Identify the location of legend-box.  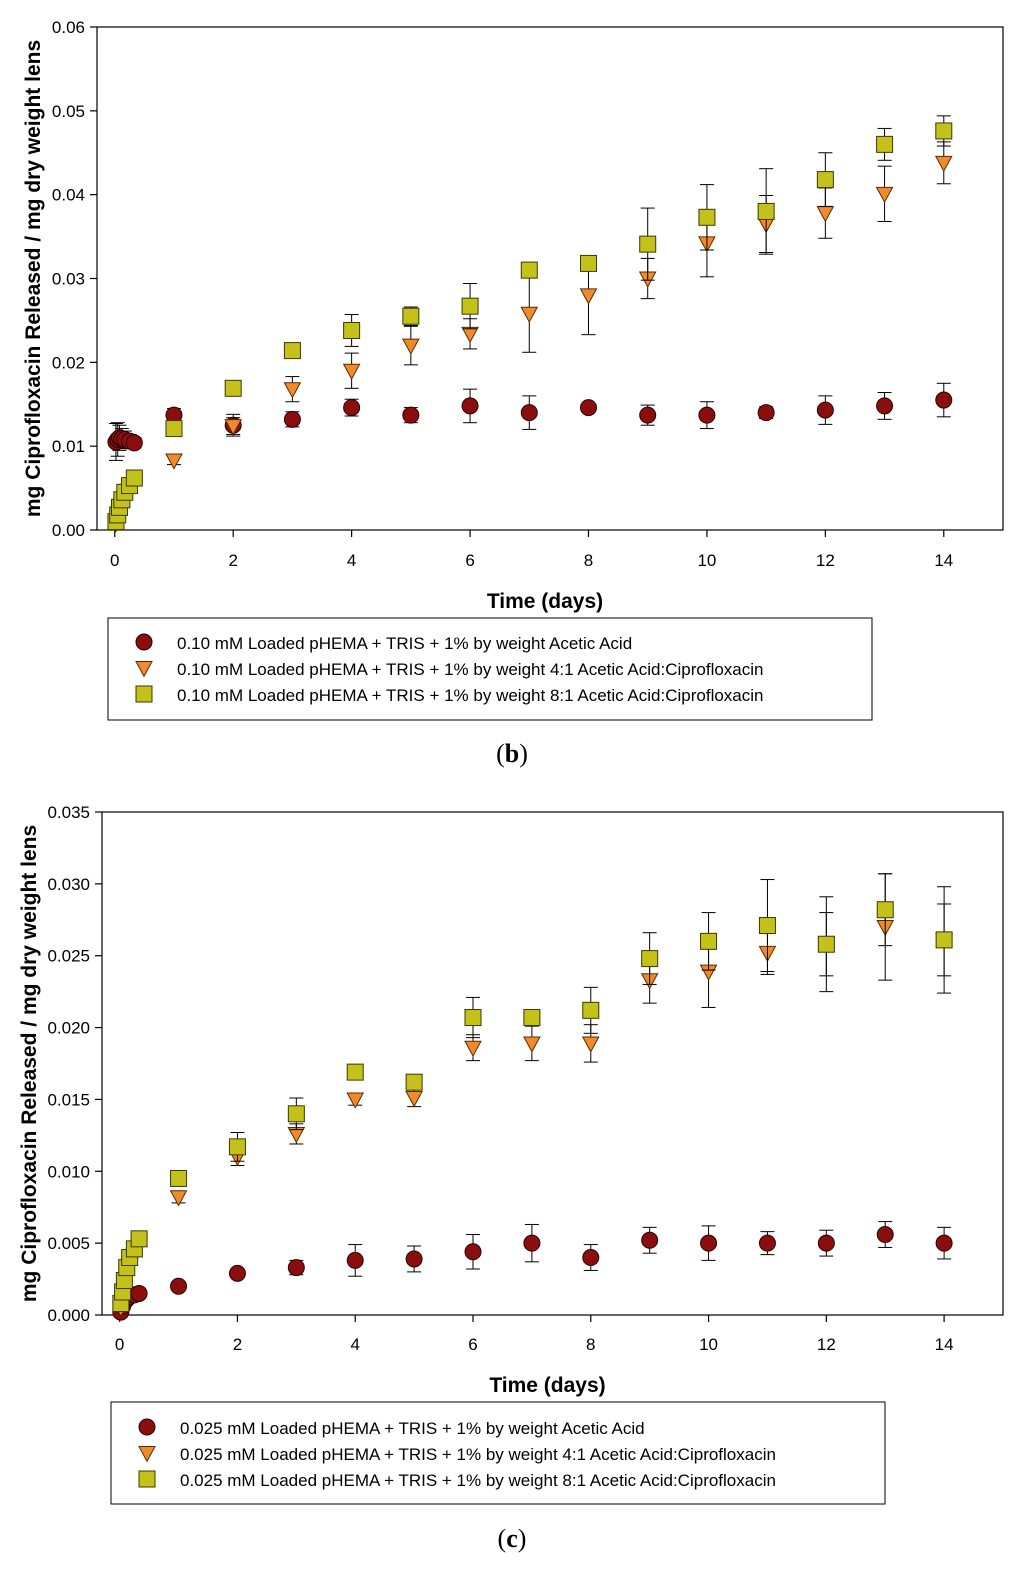
(490, 669).